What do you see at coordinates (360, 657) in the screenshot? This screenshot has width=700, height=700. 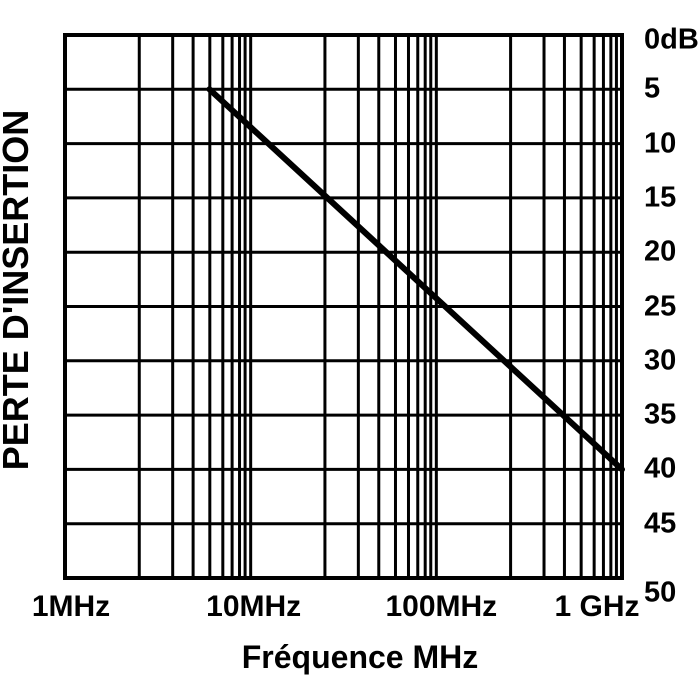 I see `x-axis-title: Fréquence MHz` at bounding box center [360, 657].